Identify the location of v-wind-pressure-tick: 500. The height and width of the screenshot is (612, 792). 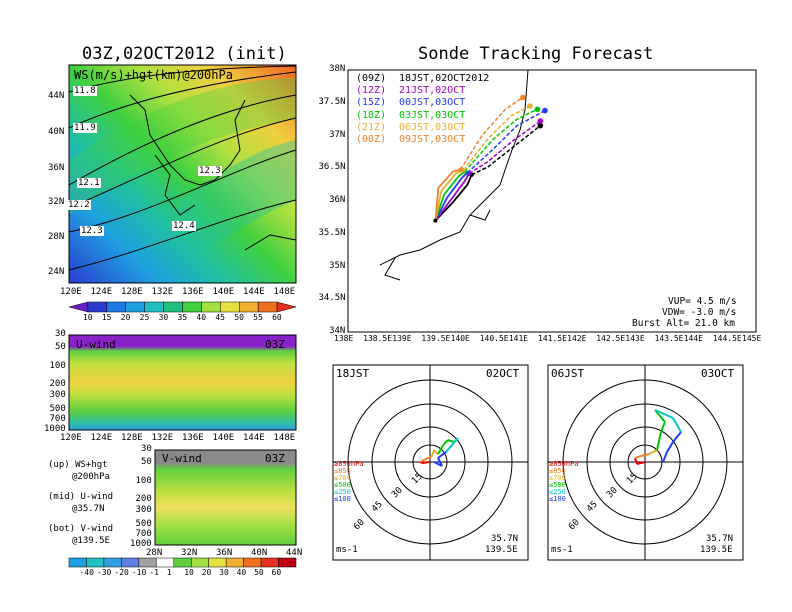
(143, 524).